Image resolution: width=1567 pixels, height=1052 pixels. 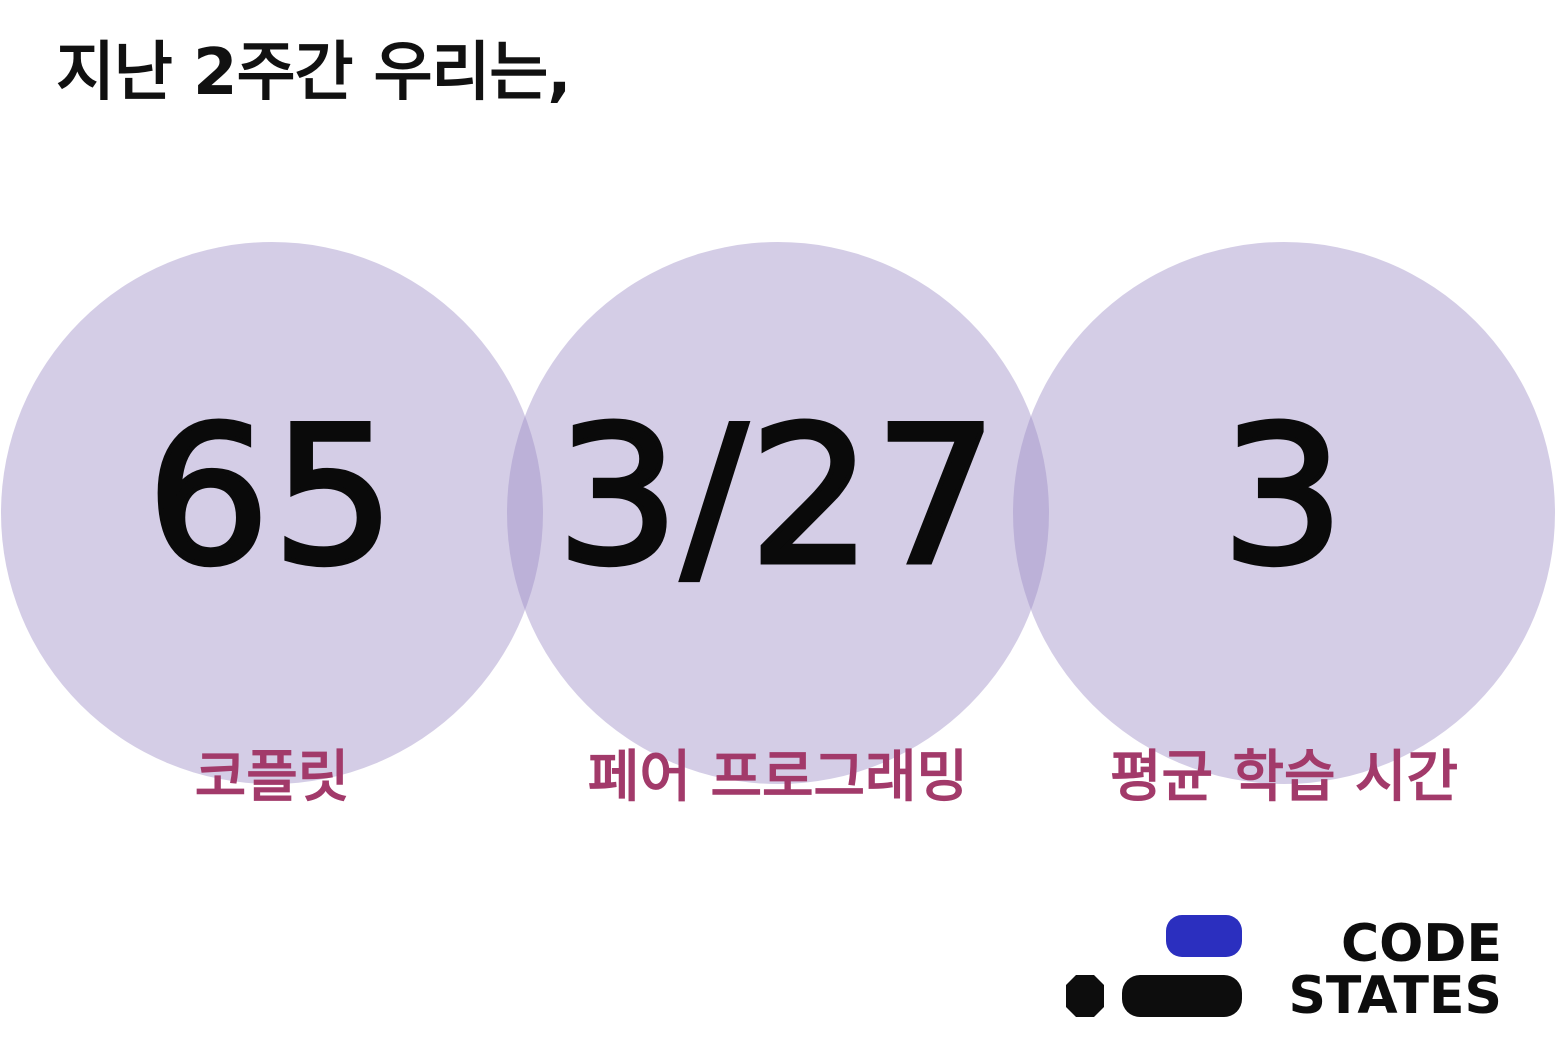 What do you see at coordinates (1154, 966) in the screenshot?
I see `logo-mark-icon` at bounding box center [1154, 966].